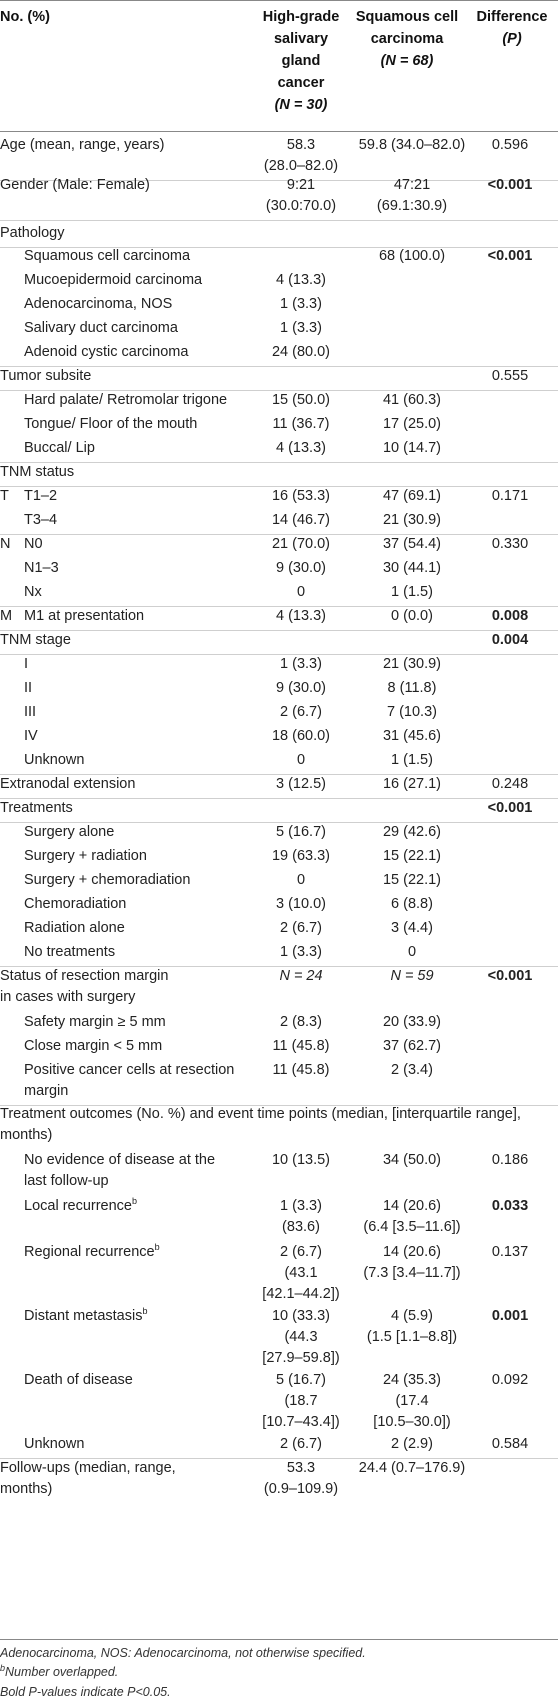 This screenshot has width=558, height=1703. I want to click on salivary-value: 11 (45.8), so click(301, 1070).